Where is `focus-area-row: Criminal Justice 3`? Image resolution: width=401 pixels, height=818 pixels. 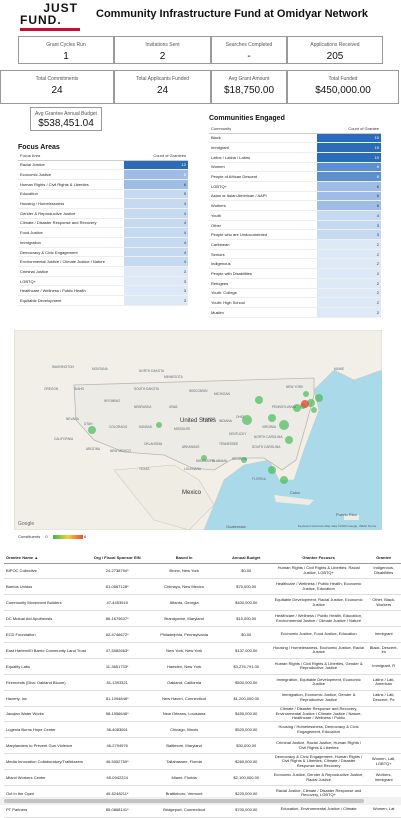 focus-area-row: Criminal Justice 3 is located at coordinates (103, 271).